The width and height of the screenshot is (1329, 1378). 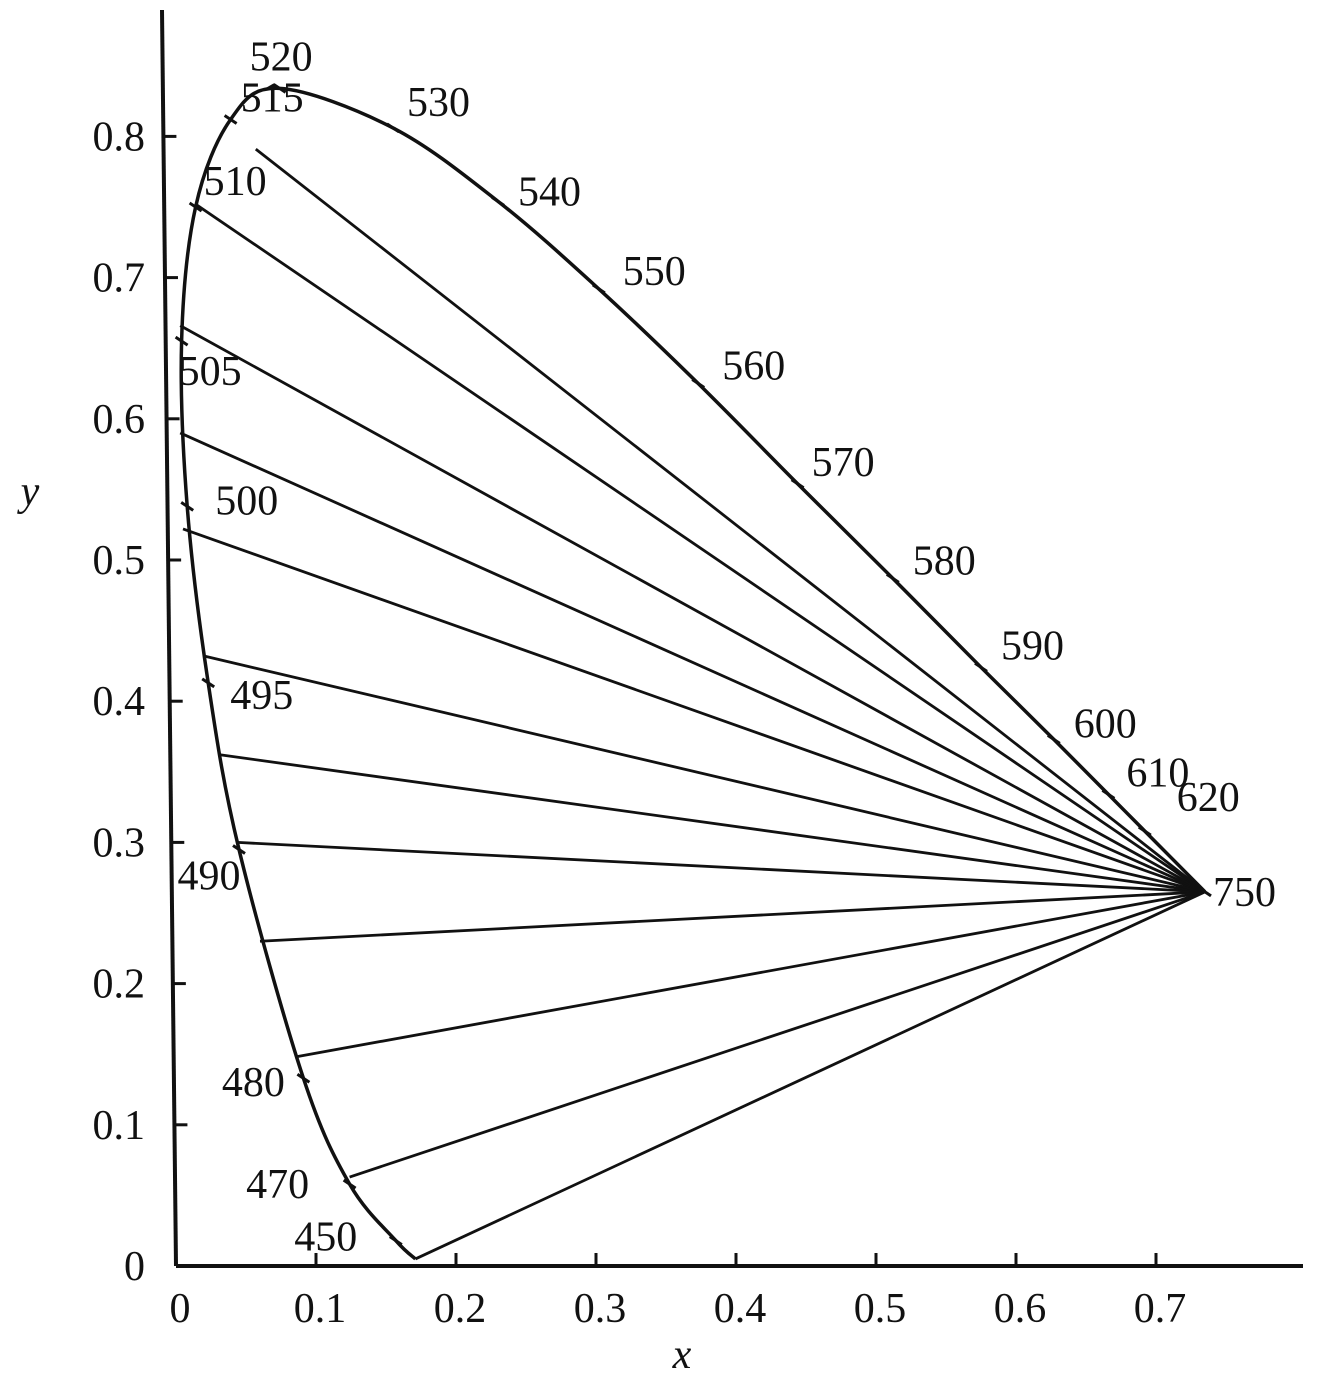 I want to click on y-tick-label: 0.8, so click(x=119, y=137).